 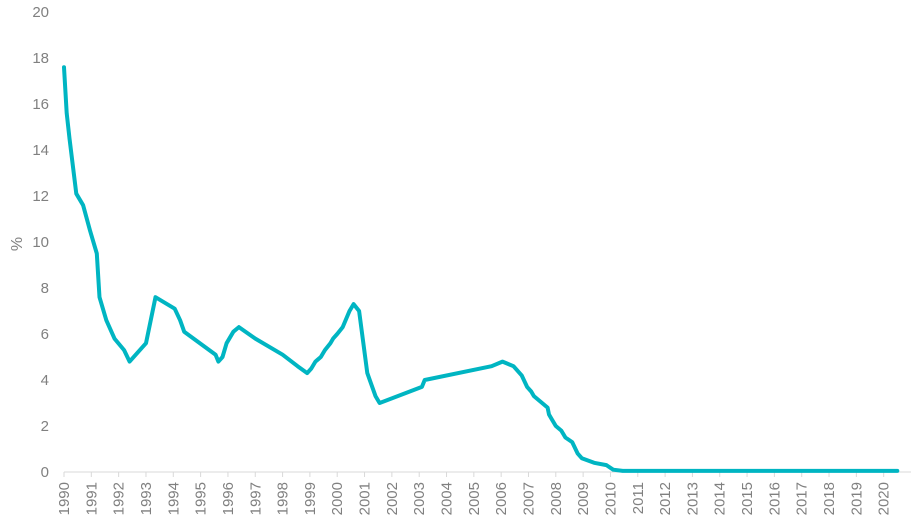 I want to click on y-tick-label: 6, so click(x=45, y=334).